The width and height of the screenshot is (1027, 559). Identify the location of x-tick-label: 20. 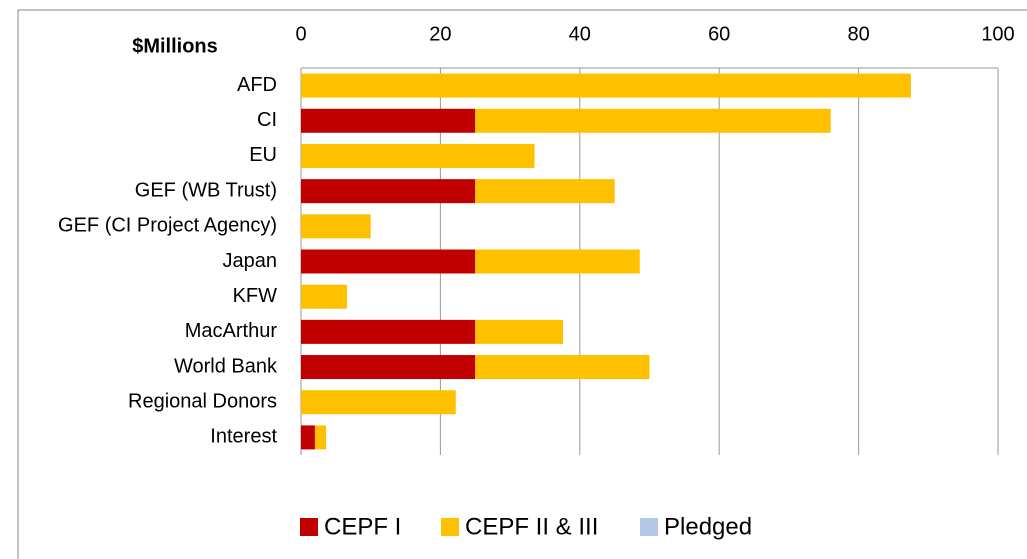
(440, 34).